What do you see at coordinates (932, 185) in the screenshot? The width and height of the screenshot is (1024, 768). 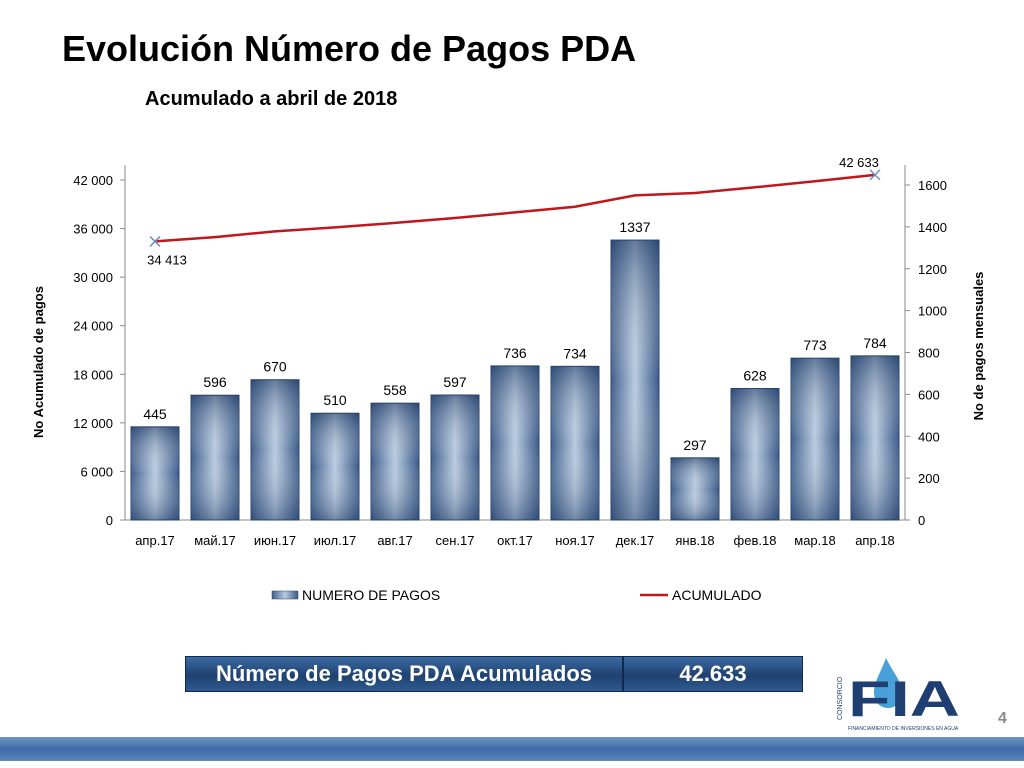 I see `right-tick-label: 1600` at bounding box center [932, 185].